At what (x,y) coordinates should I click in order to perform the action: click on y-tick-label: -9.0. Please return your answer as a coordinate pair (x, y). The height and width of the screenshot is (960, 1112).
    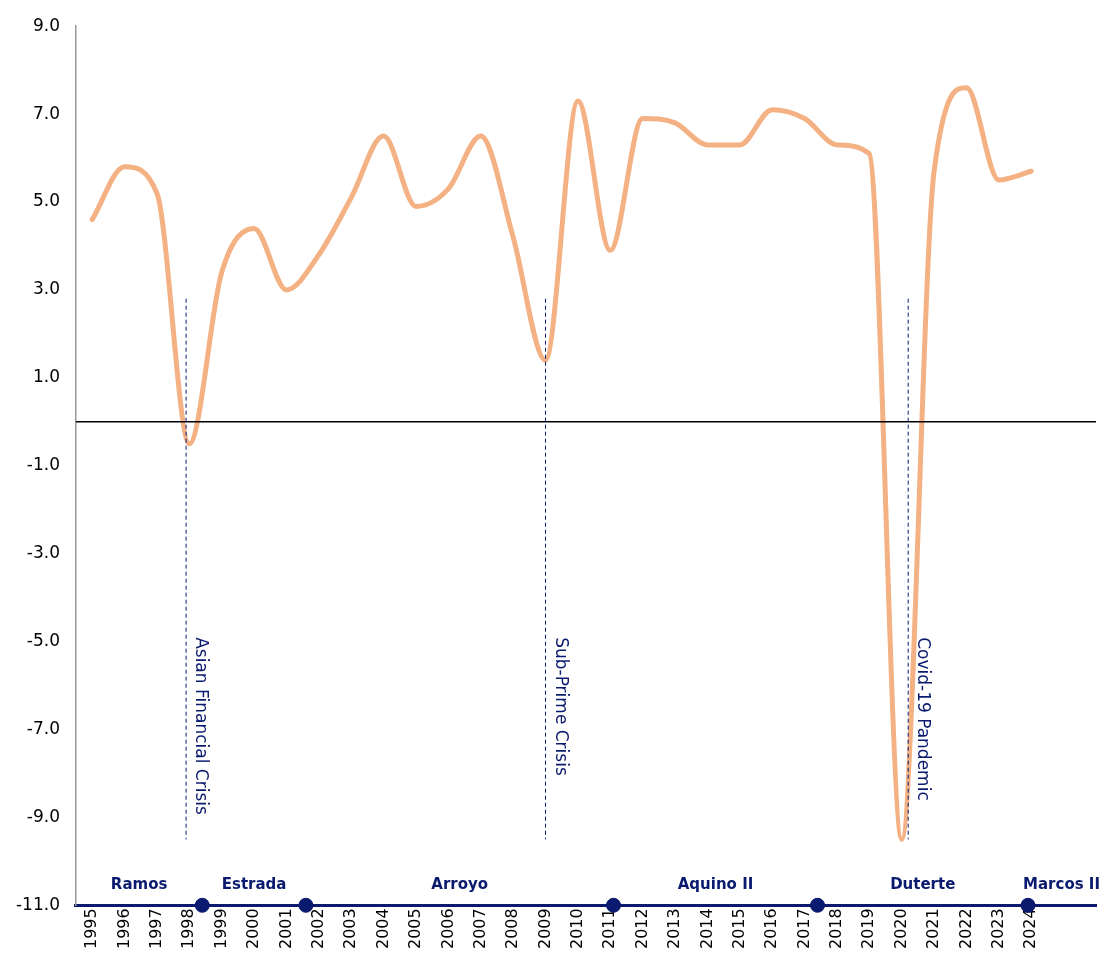
    Looking at the image, I should click on (43, 815).